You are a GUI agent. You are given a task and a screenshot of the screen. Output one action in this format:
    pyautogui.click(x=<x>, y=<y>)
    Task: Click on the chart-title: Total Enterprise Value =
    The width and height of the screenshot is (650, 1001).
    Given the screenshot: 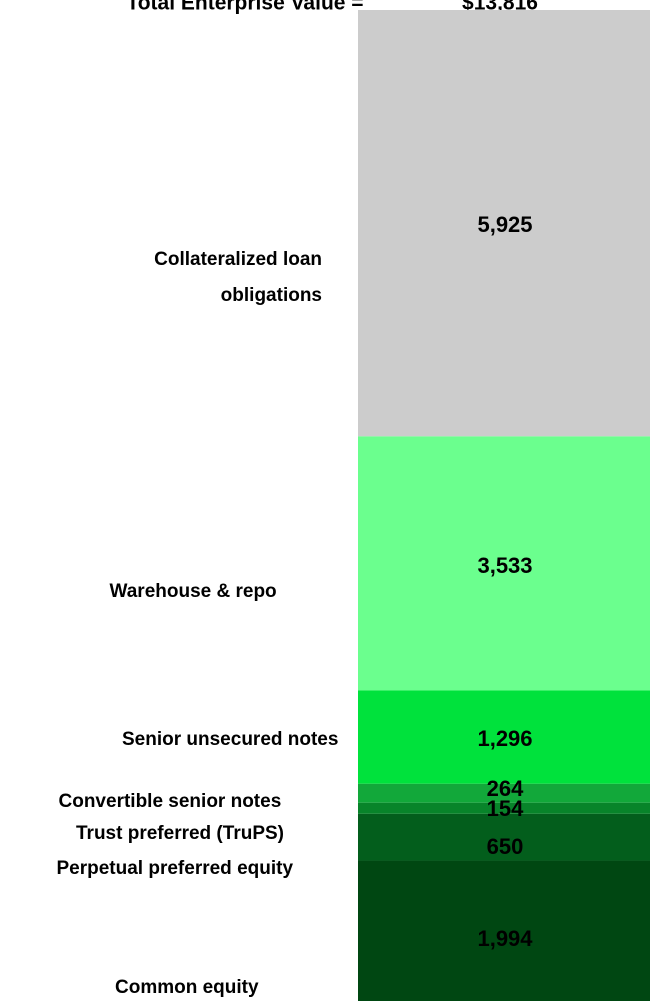 What is the action you would take?
    pyautogui.click(x=244, y=7)
    